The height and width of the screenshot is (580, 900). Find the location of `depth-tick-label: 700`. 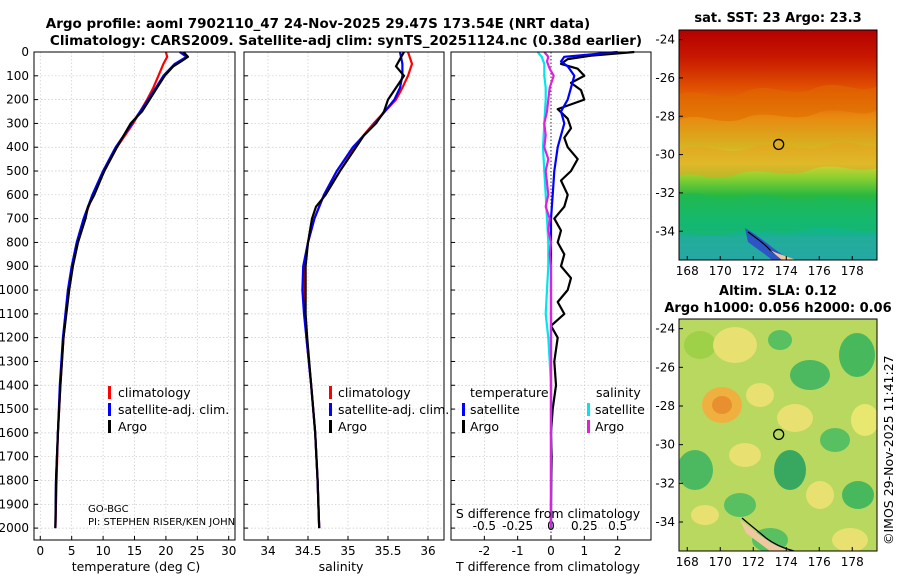

depth-tick-label: 700 is located at coordinates (17, 219).